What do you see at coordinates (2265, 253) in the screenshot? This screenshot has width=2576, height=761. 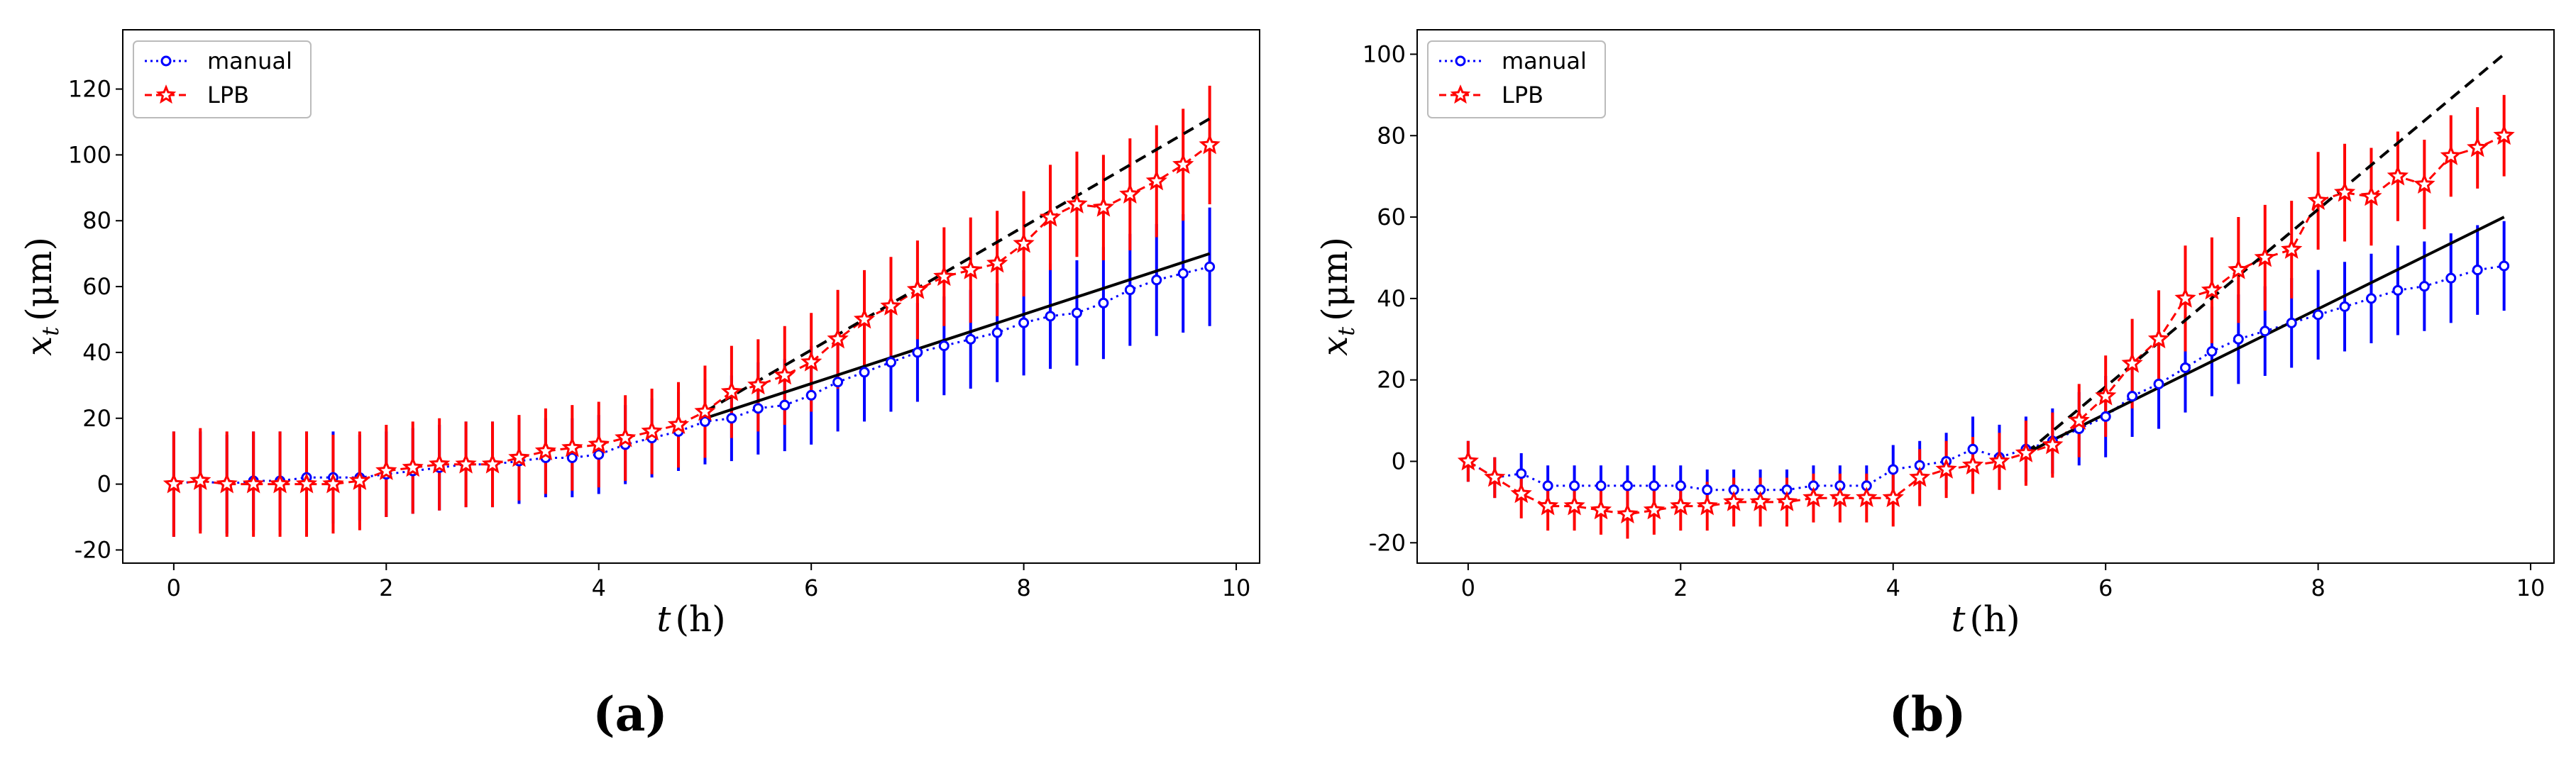 I see `fit-line-dashed-b` at bounding box center [2265, 253].